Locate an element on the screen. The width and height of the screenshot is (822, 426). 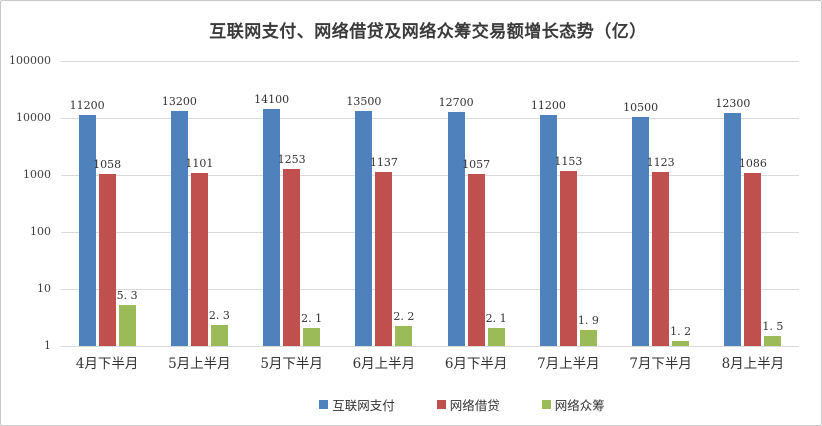
x-axis-label: 8月上半月 is located at coordinates (753, 364).